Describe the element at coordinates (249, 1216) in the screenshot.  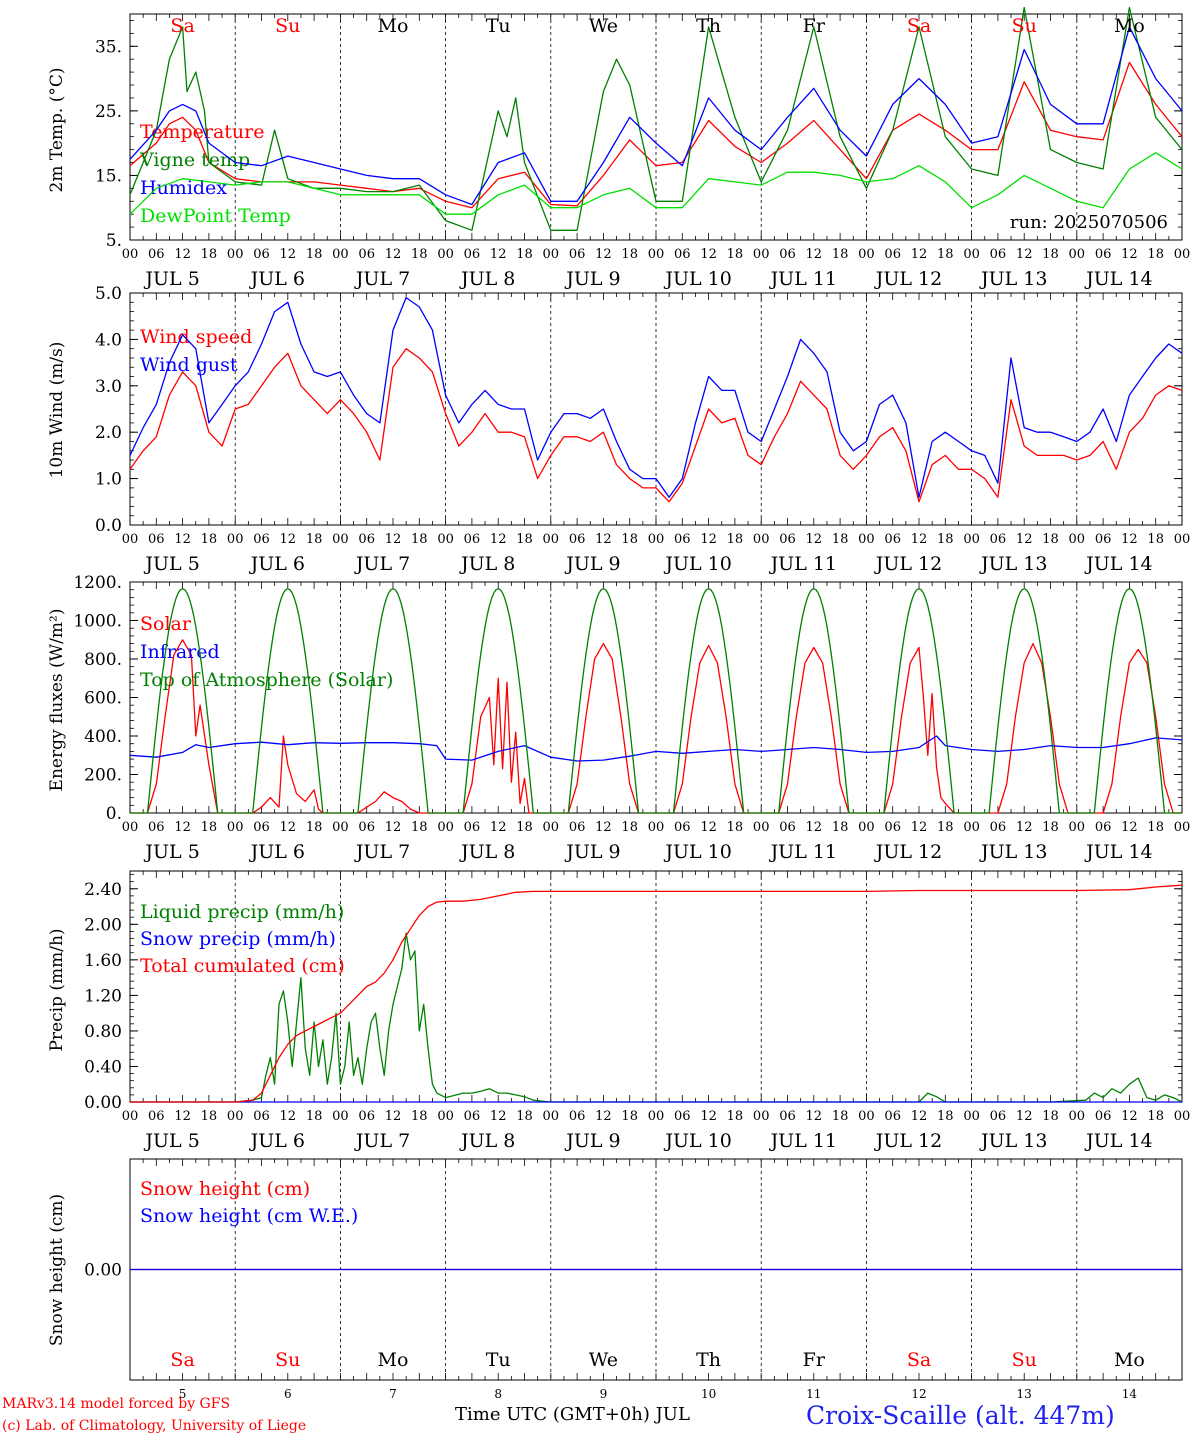
I see `legend-entry: Snow height (cm W.E.)` at that location.